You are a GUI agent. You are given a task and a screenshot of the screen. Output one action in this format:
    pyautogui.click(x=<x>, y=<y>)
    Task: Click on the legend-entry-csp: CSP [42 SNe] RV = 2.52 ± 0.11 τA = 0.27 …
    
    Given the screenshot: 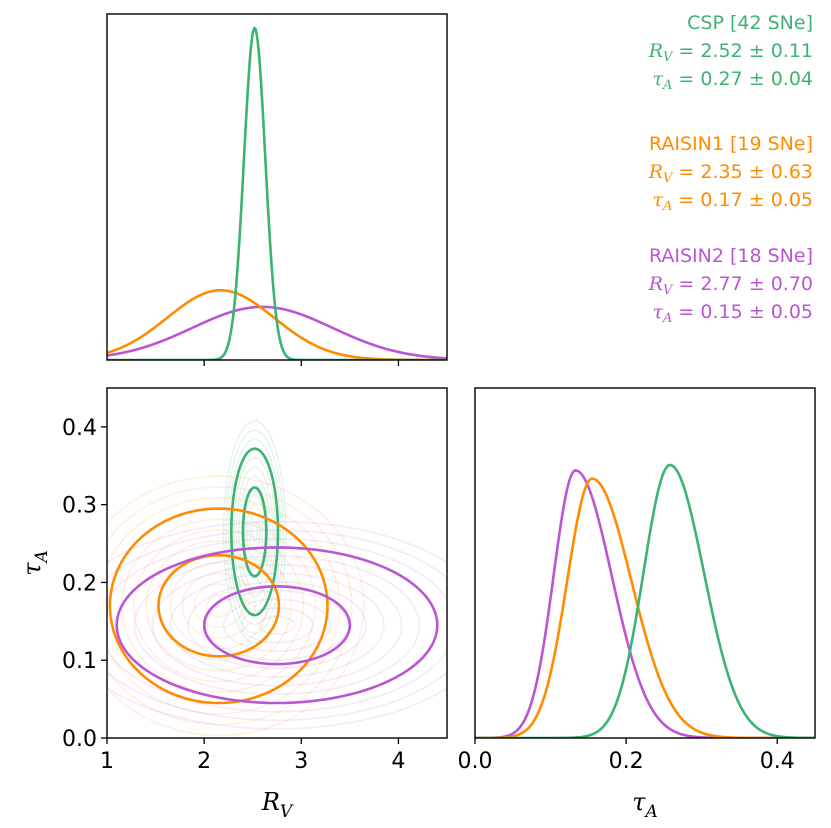 What is the action you would take?
    pyautogui.click(x=730, y=52)
    